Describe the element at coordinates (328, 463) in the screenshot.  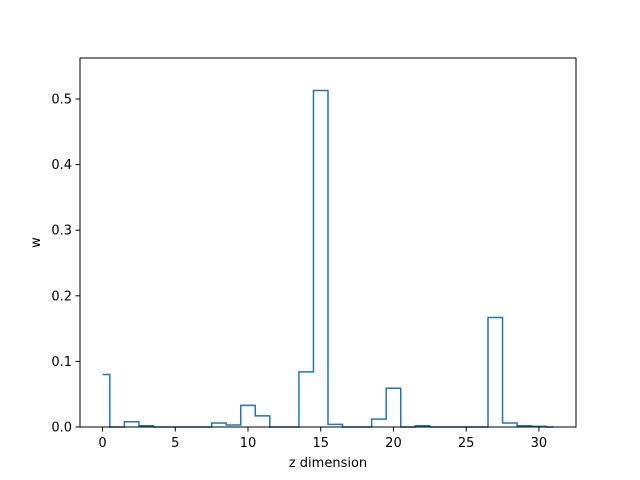
I see `x-axis-label: z dimension` at that location.